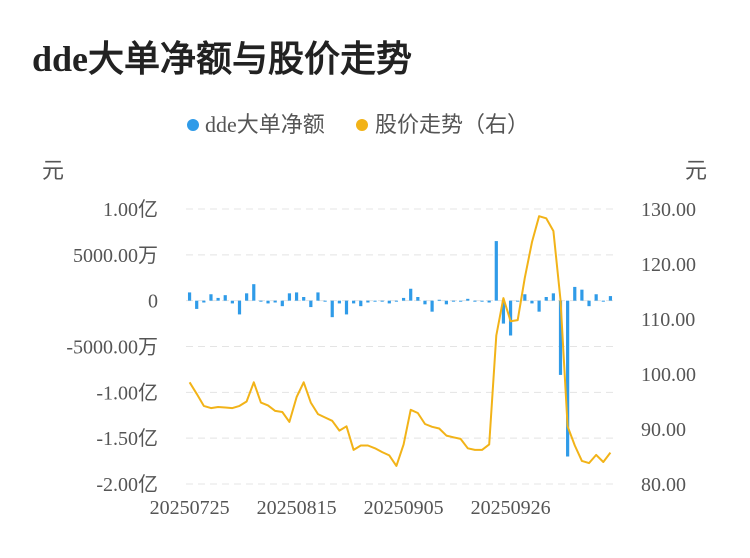  Describe the element at coordinates (511, 508) in the screenshot. I see `x-tick-label: 20250926` at that location.